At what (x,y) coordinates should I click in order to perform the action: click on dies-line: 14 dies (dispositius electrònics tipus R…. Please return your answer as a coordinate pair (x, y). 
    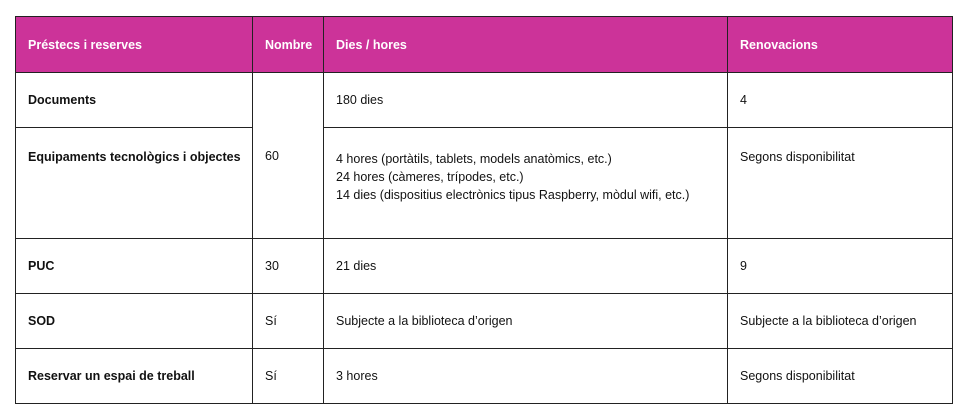
    Looking at the image, I should click on (513, 195).